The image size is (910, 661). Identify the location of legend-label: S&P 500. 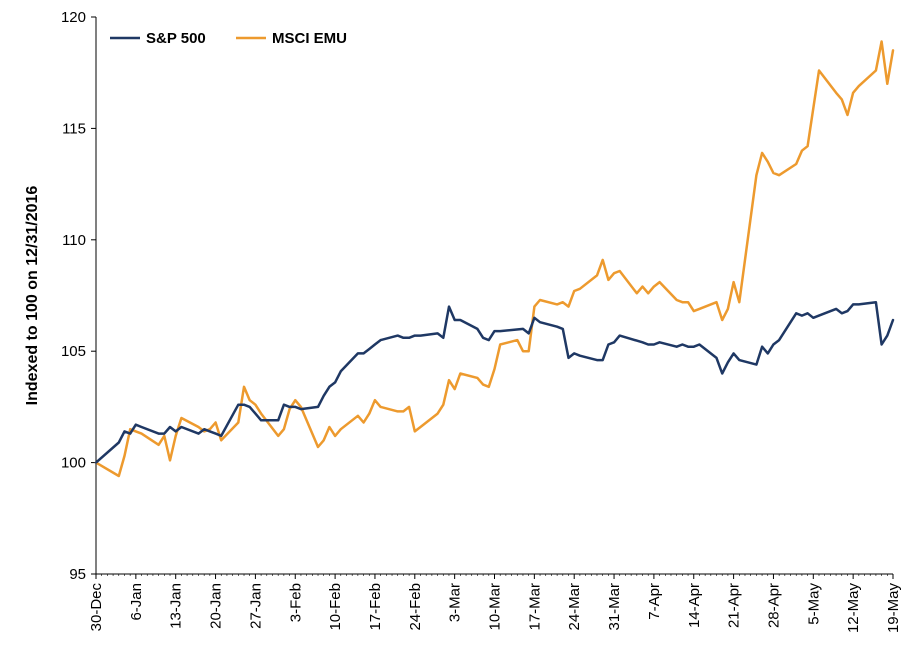
(176, 38).